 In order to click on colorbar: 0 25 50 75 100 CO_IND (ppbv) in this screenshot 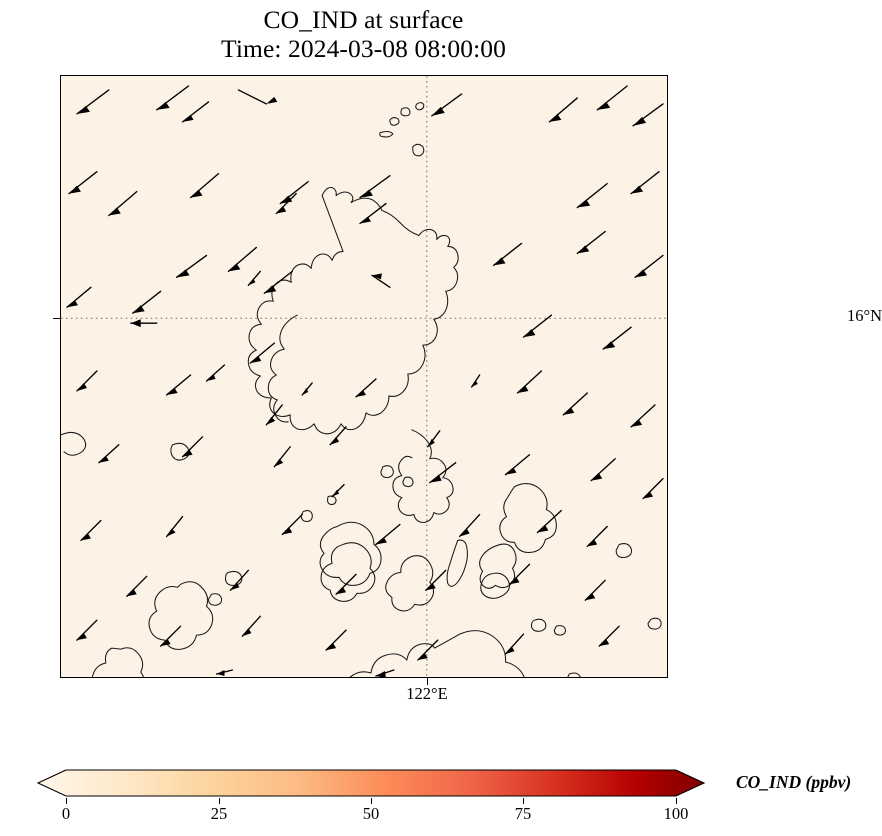, I will do `click(441, 798)`.